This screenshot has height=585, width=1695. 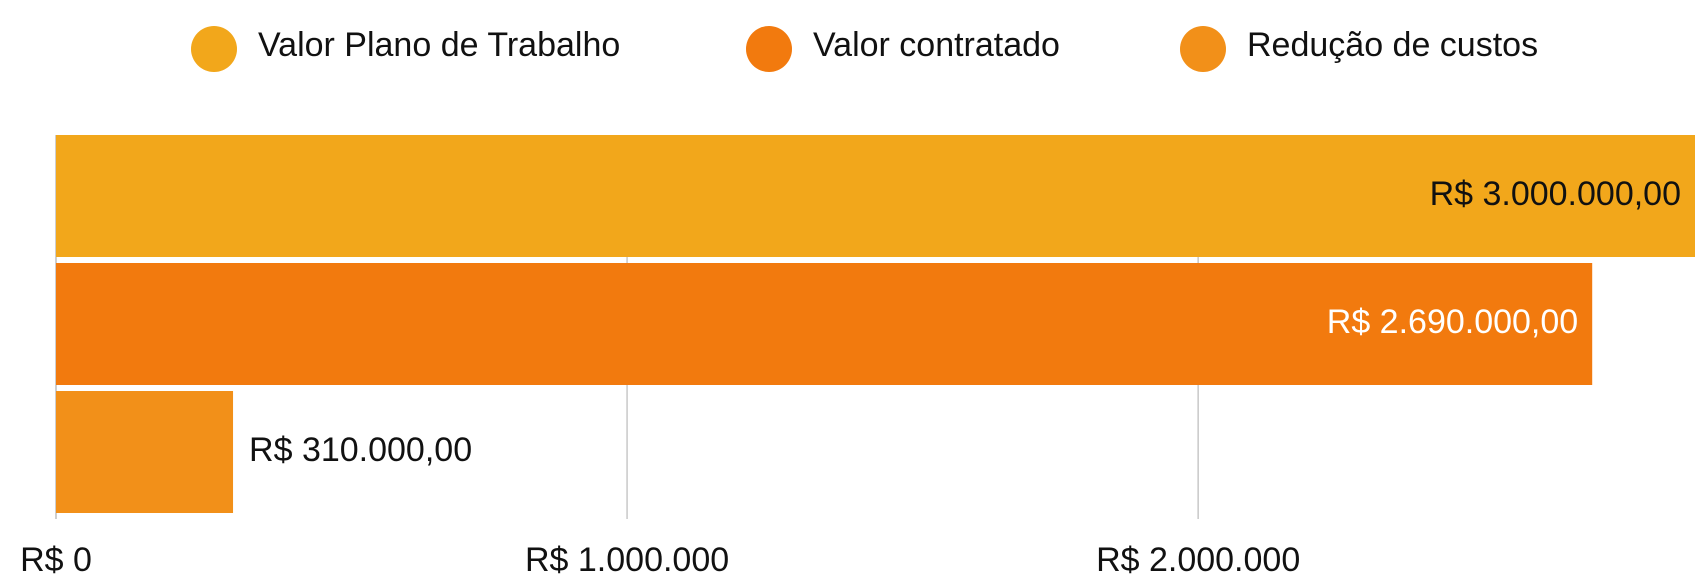 What do you see at coordinates (627, 560) in the screenshot?
I see `x-tick-label: R$ 1.000.000` at bounding box center [627, 560].